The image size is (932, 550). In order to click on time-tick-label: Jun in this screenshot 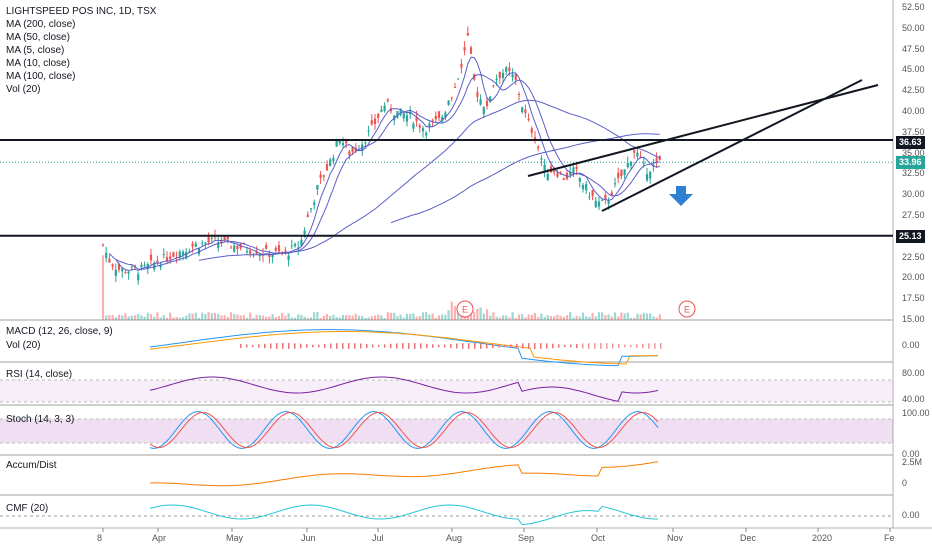, I will do `click(308, 538)`.